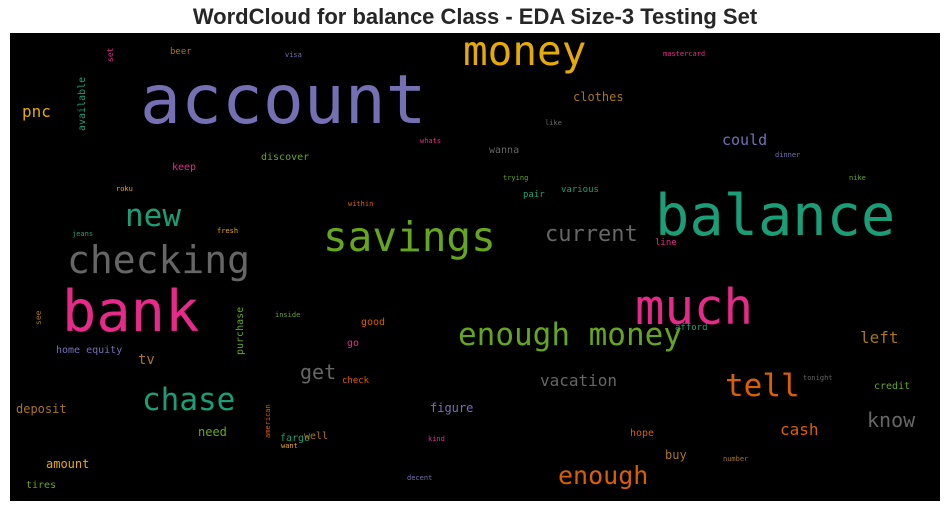 Image resolution: width=950 pixels, height=511 pixels. What do you see at coordinates (666, 243) in the screenshot?
I see `word-line: line` at bounding box center [666, 243].